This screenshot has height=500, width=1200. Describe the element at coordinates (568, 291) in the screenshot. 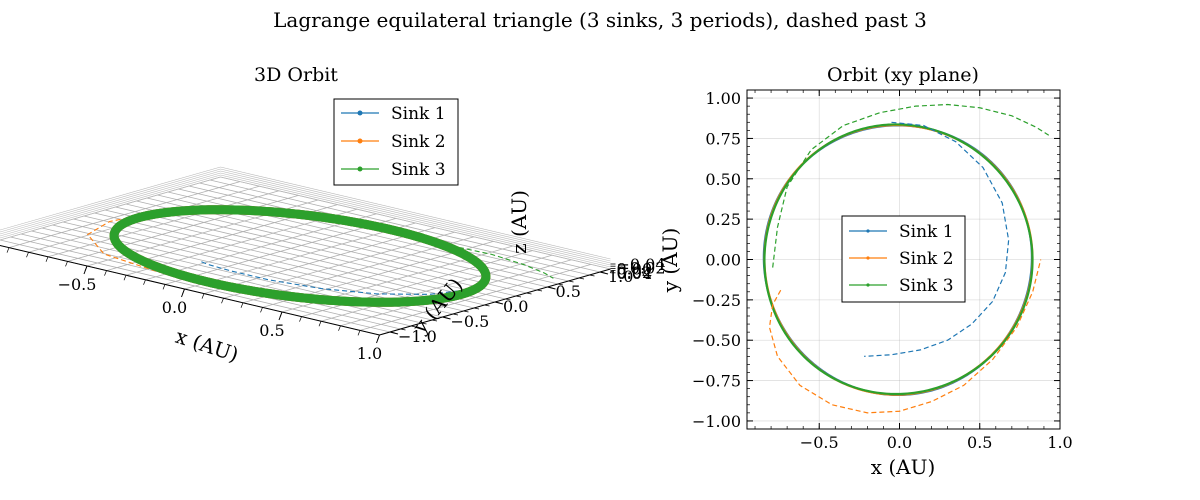

I see `y-tick-label: 0.5` at that location.